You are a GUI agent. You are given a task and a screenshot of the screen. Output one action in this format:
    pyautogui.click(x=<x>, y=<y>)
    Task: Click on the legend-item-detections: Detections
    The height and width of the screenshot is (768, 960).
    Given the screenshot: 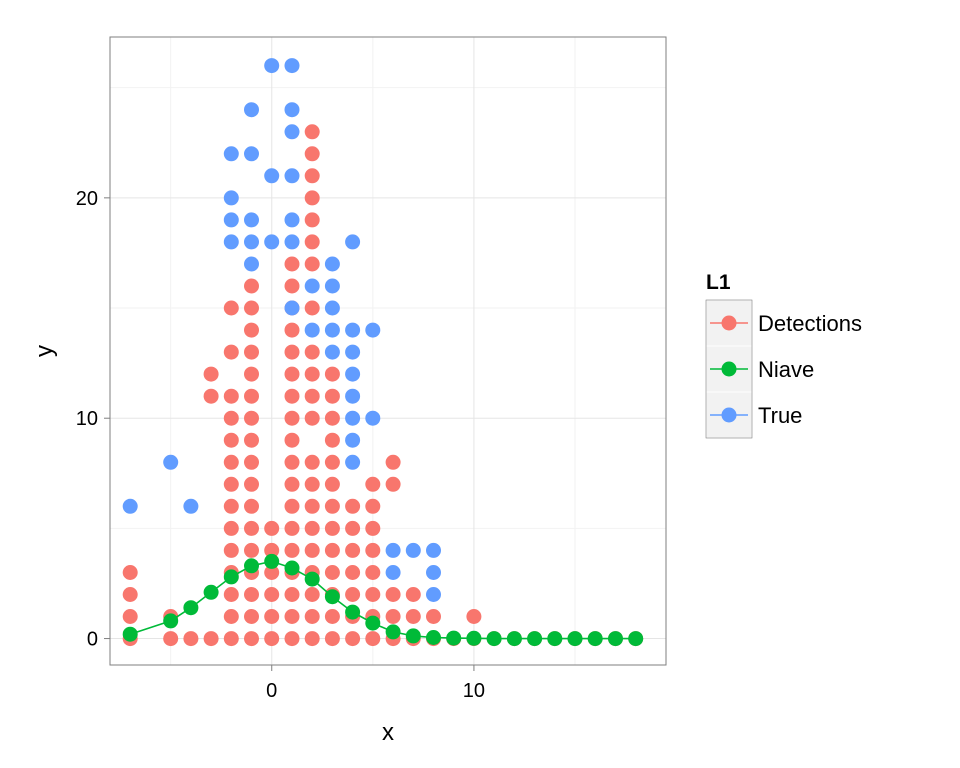 What is the action you would take?
    pyautogui.click(x=783, y=323)
    